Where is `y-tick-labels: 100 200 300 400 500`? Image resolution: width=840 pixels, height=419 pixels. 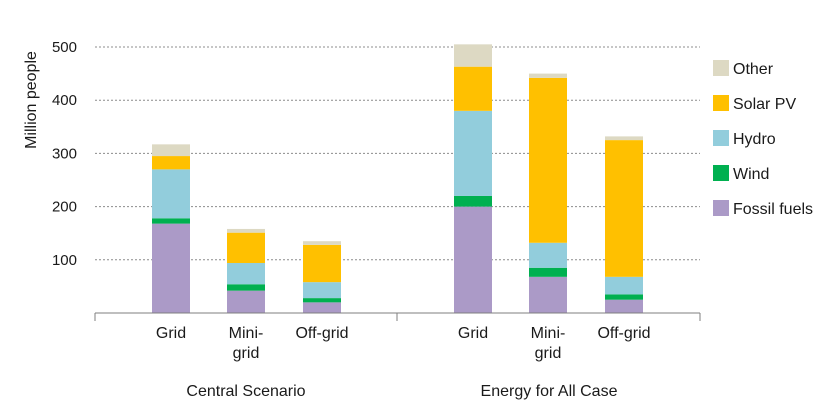 y-tick-labels: 100 200 300 400 500 is located at coordinates (64, 154).